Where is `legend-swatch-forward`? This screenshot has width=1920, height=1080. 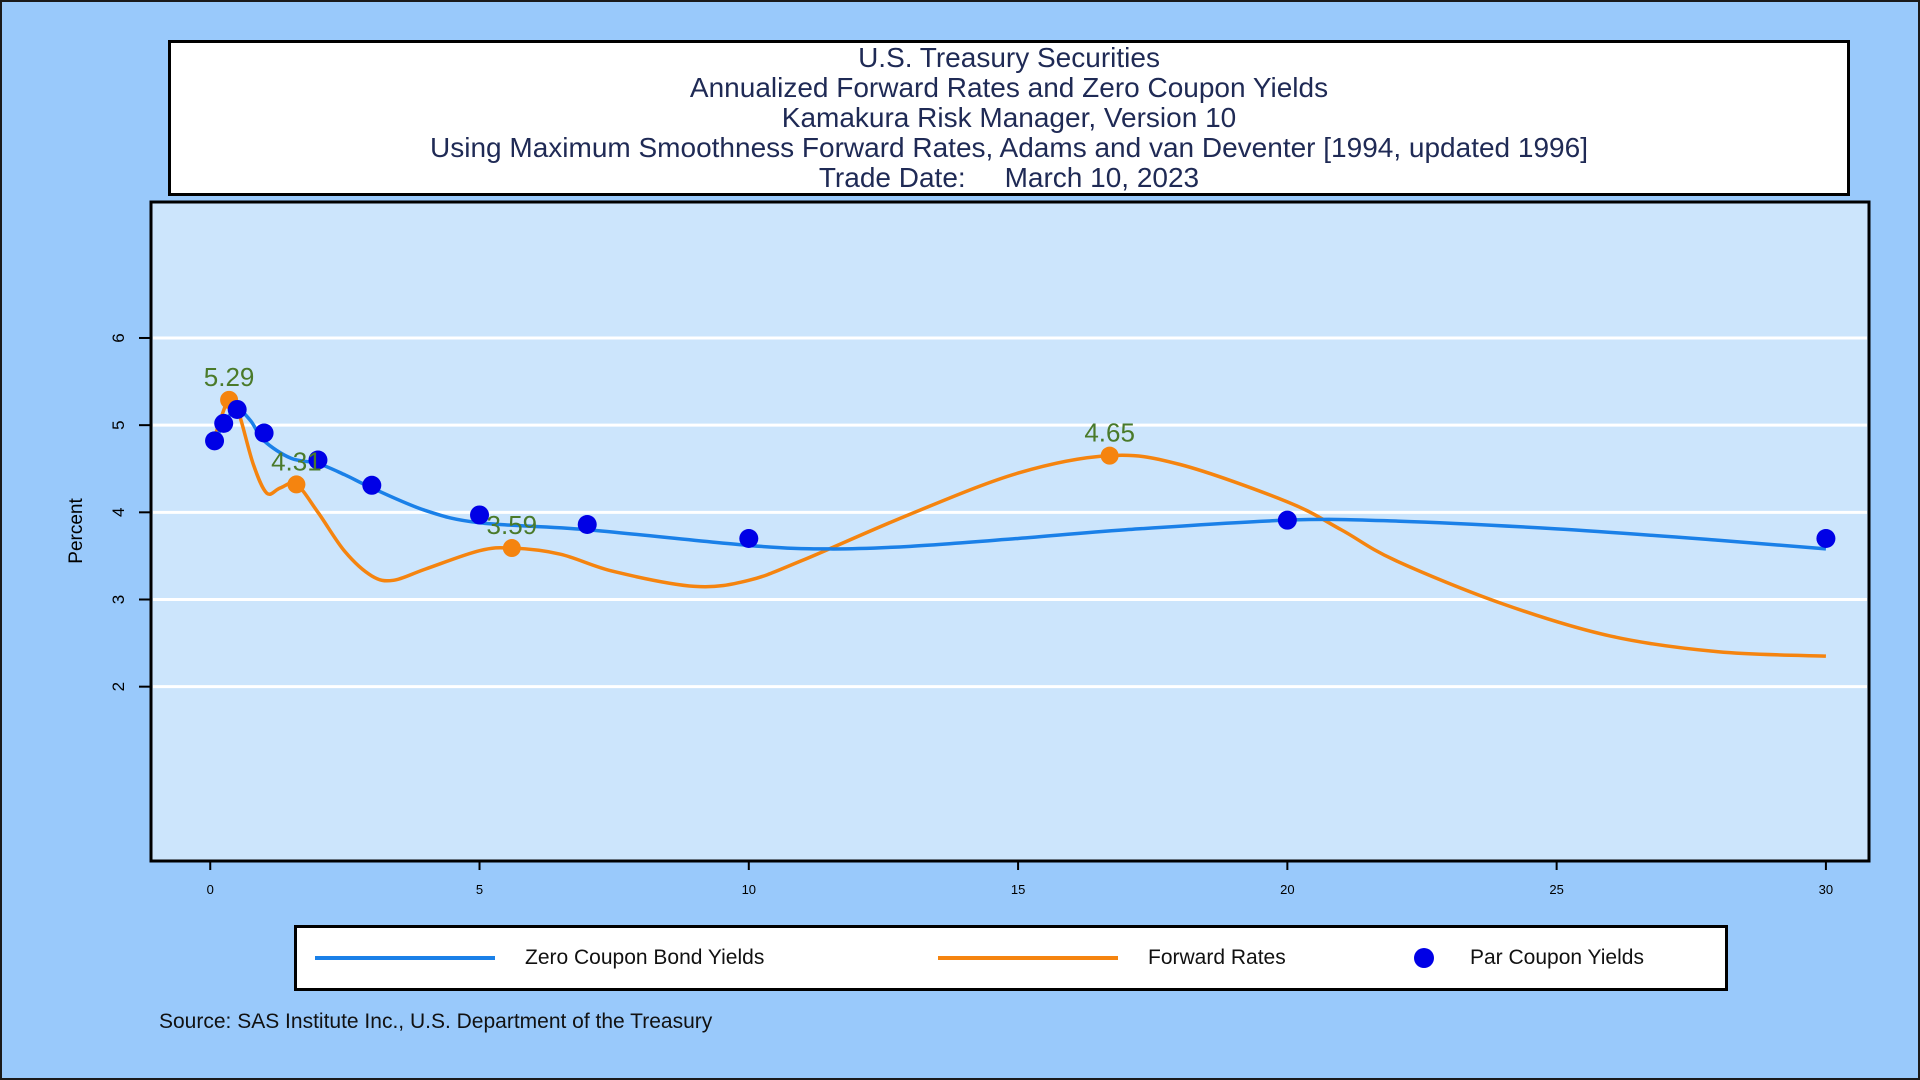 legend-swatch-forward is located at coordinates (1028, 958).